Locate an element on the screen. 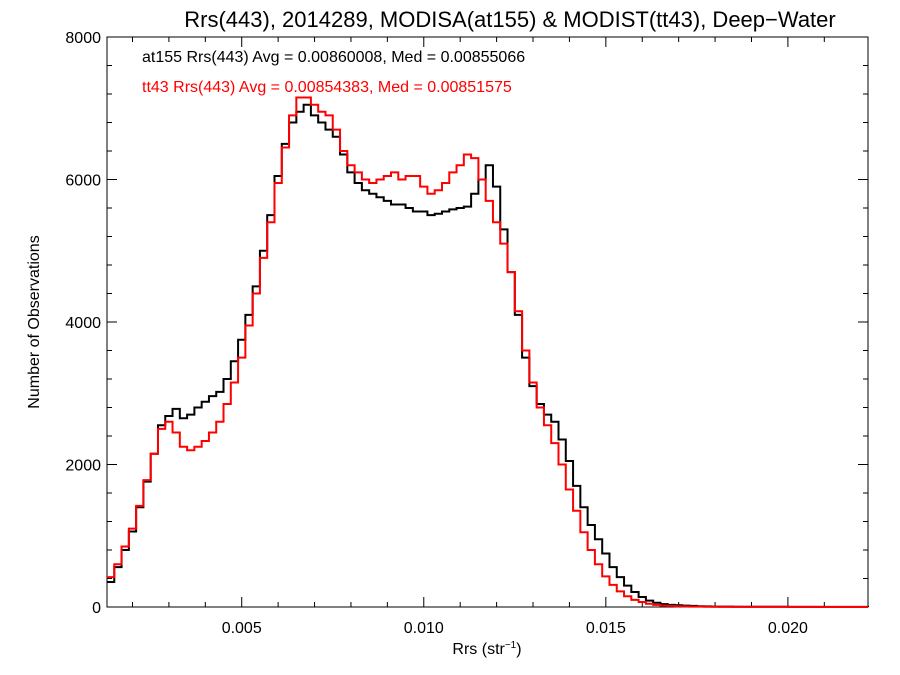 The height and width of the screenshot is (675, 900). x-tick-label: 0.015 is located at coordinates (606, 628).